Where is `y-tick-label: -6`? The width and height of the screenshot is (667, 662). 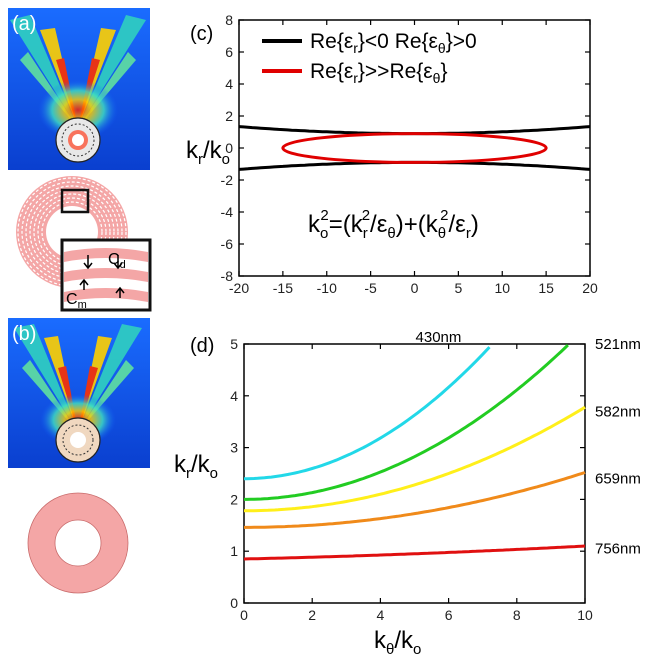
y-tick-label: -6 is located at coordinates (227, 244).